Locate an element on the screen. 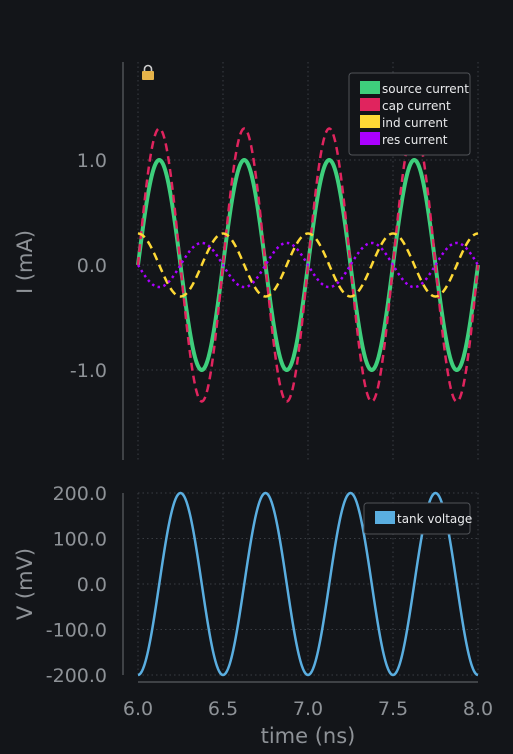 This screenshot has width=513, height=754. lock-icon-body is located at coordinates (148, 75).